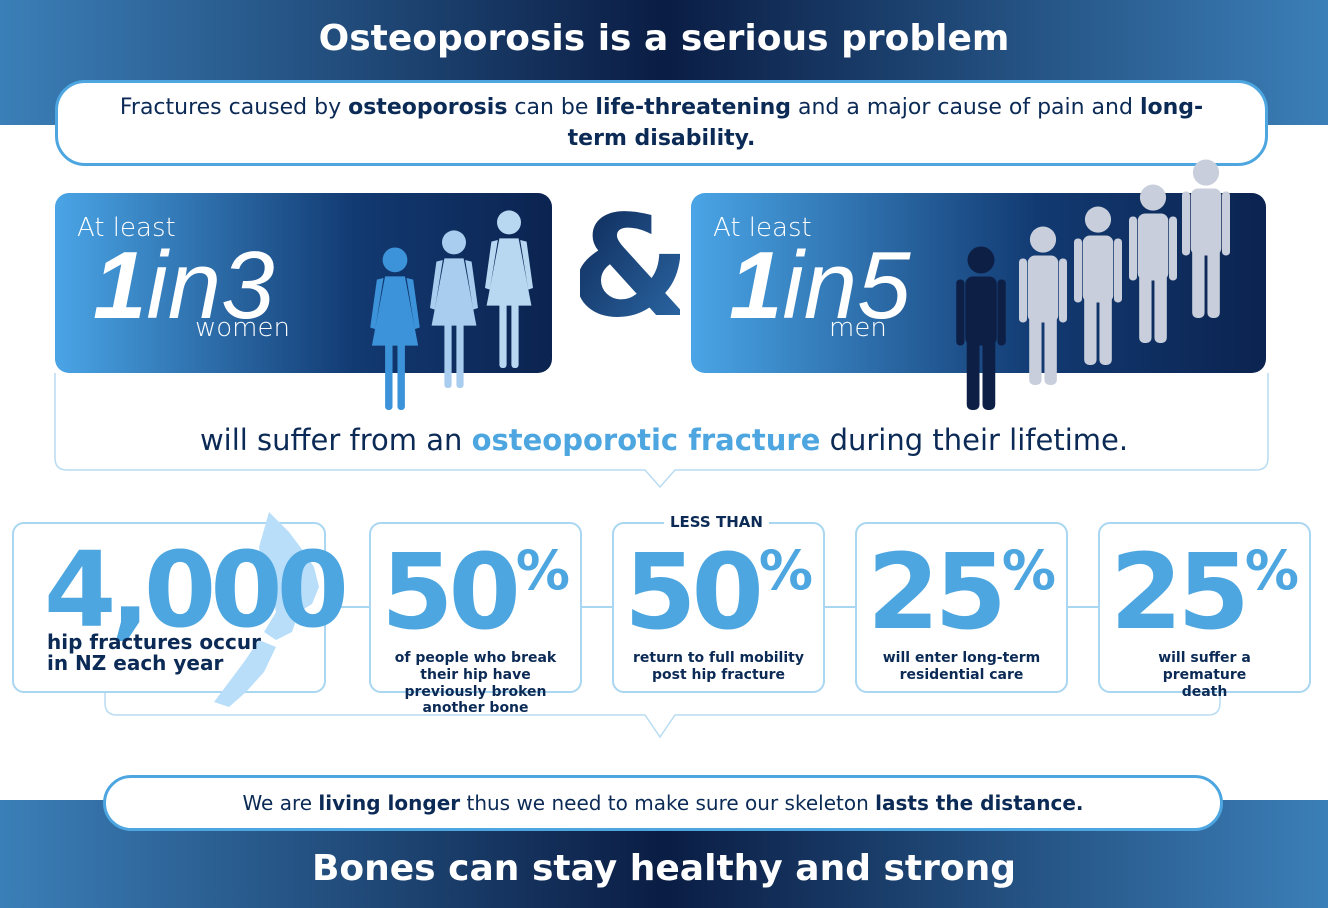  Describe the element at coordinates (979, 803) in the screenshot. I see `footer-emphasis: lasts the distance.` at that location.